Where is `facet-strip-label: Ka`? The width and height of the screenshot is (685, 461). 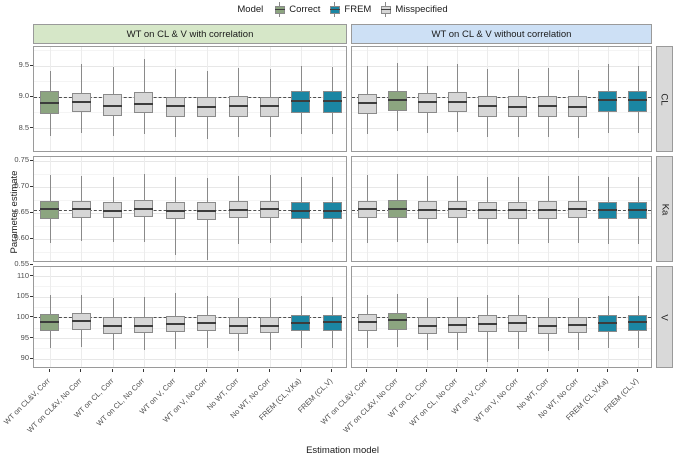 facet-strip-label: Ka is located at coordinates (664, 209).